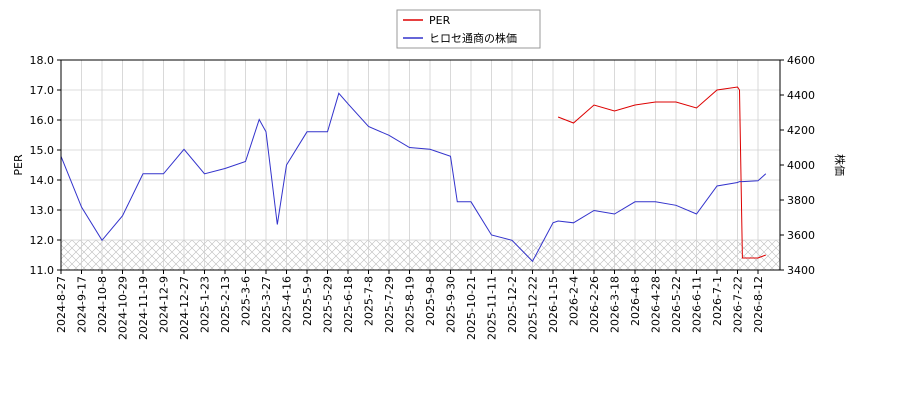 The width and height of the screenshot is (900, 404). What do you see at coordinates (42, 210) in the screenshot?
I see `y-tick-label: 13.0` at bounding box center [42, 210].